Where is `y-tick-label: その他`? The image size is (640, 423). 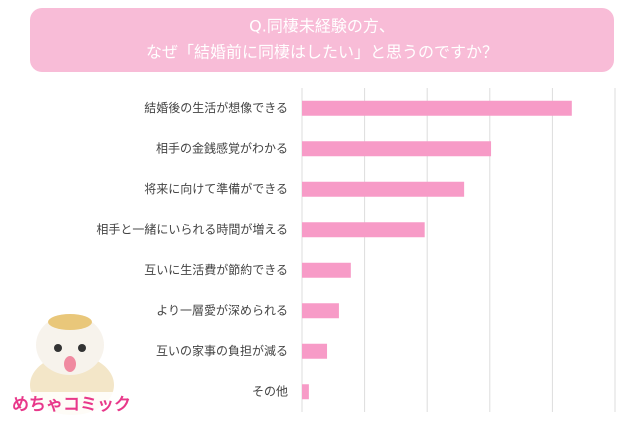 y-tick-label: その他 is located at coordinates (270, 391).